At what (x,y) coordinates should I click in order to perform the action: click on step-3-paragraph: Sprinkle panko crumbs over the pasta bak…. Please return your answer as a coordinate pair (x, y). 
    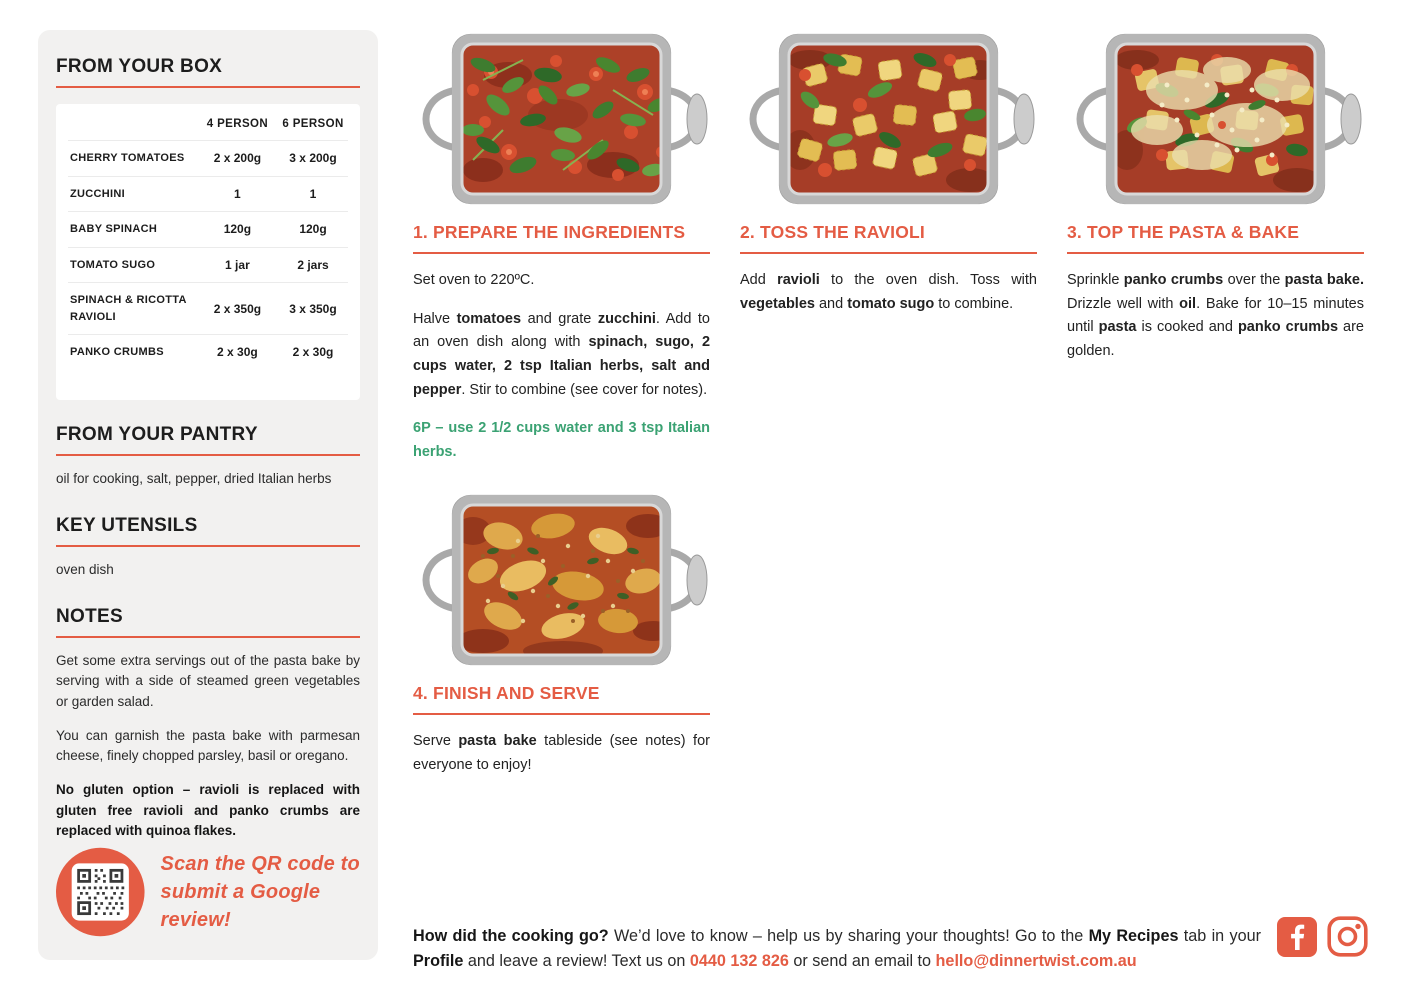
    Looking at the image, I should click on (1215, 315).